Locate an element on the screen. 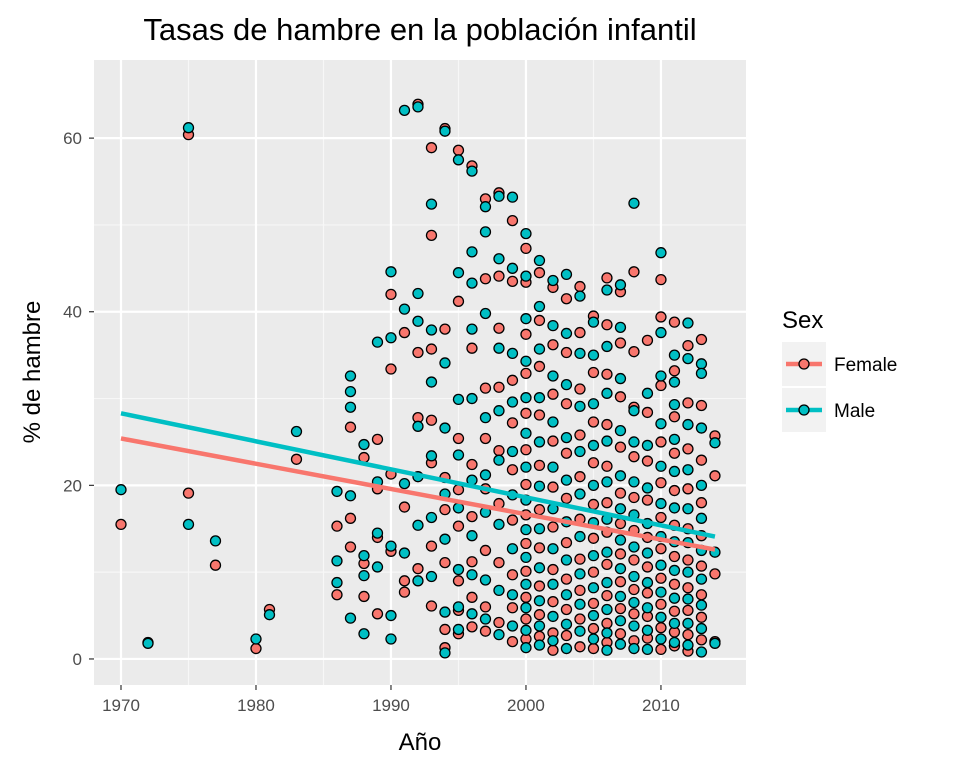 The width and height of the screenshot is (960, 768). legend-label-male: Male is located at coordinates (854, 411).